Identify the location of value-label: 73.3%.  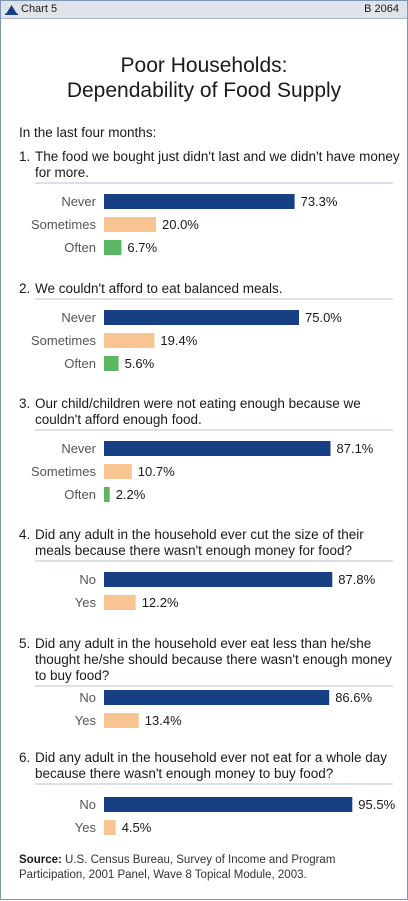
(319, 201).